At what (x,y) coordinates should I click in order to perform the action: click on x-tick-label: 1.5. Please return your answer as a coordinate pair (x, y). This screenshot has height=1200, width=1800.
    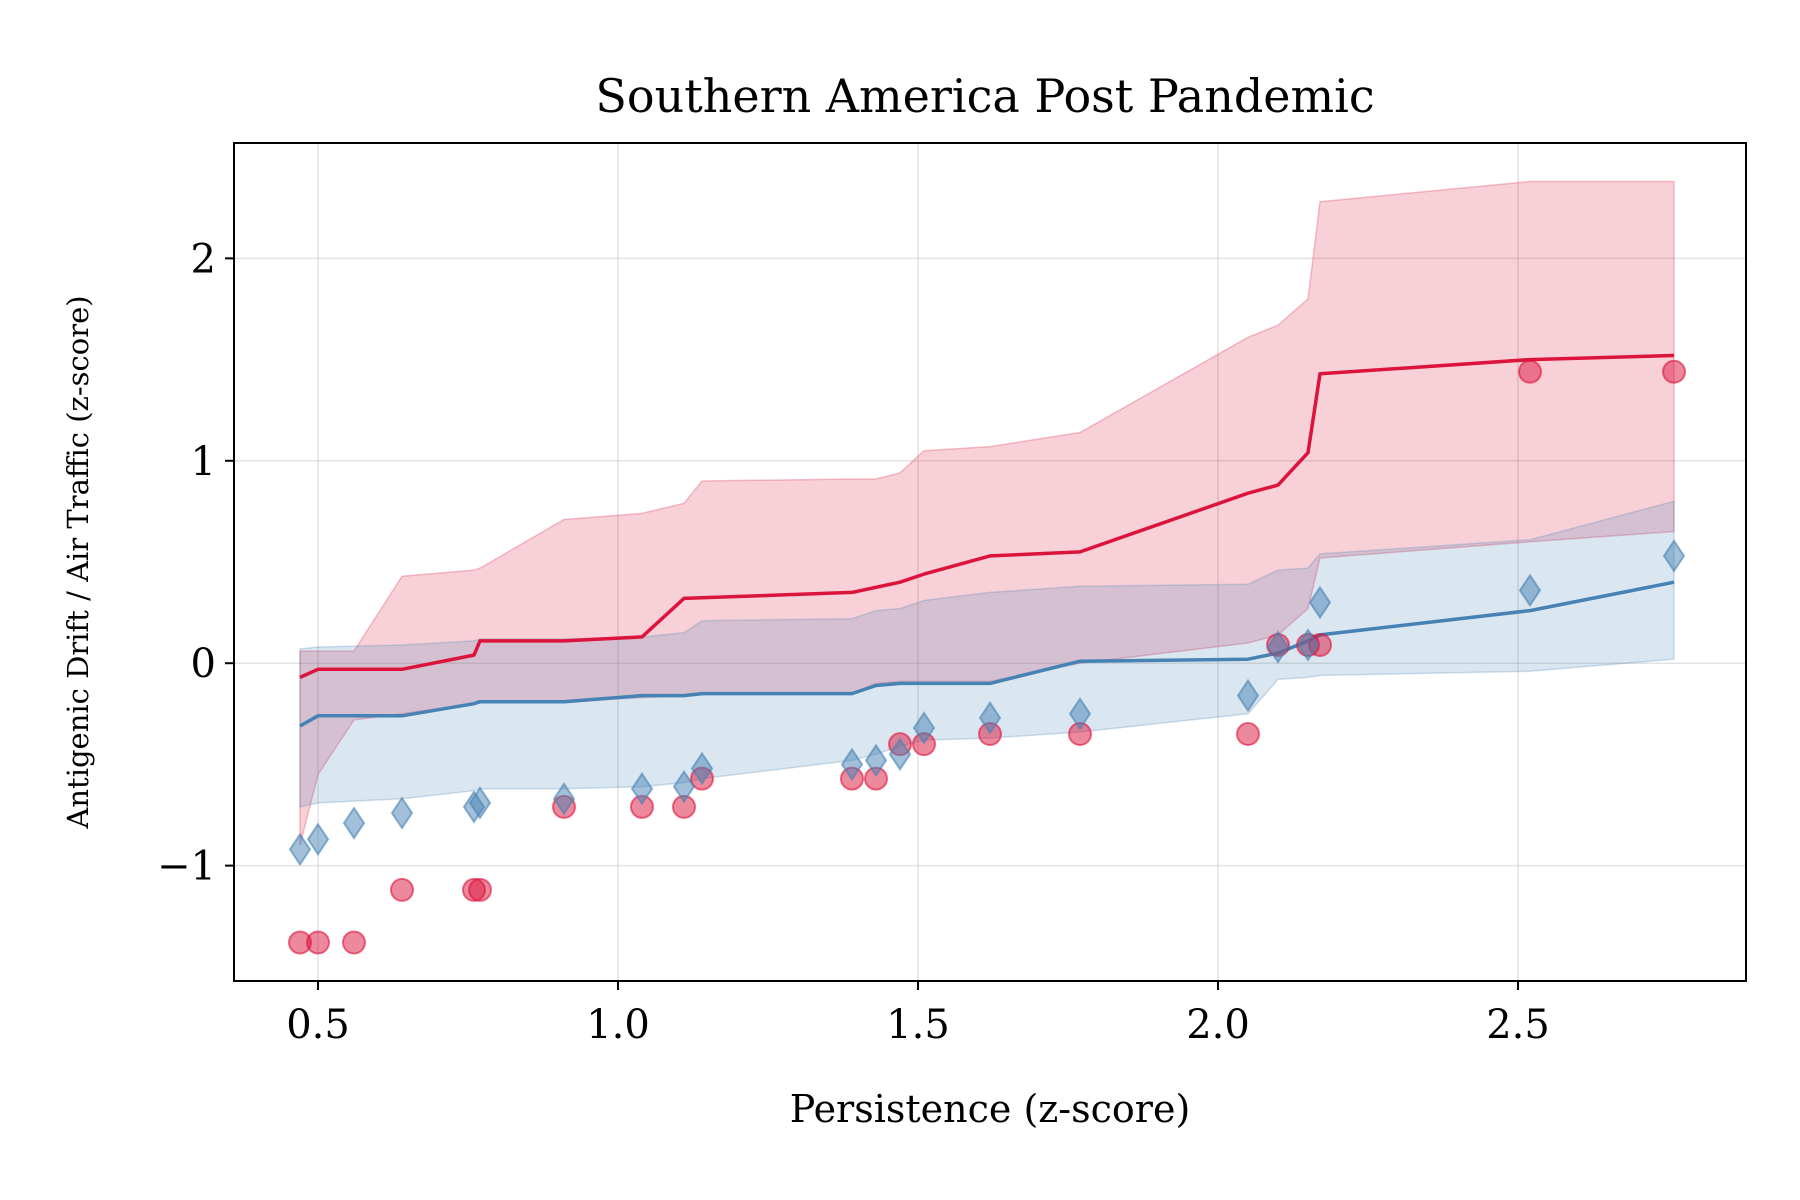
    Looking at the image, I should click on (918, 1025).